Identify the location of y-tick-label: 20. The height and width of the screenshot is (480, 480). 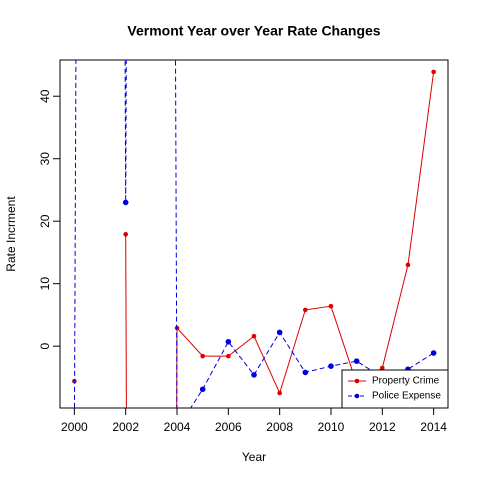
(45, 221).